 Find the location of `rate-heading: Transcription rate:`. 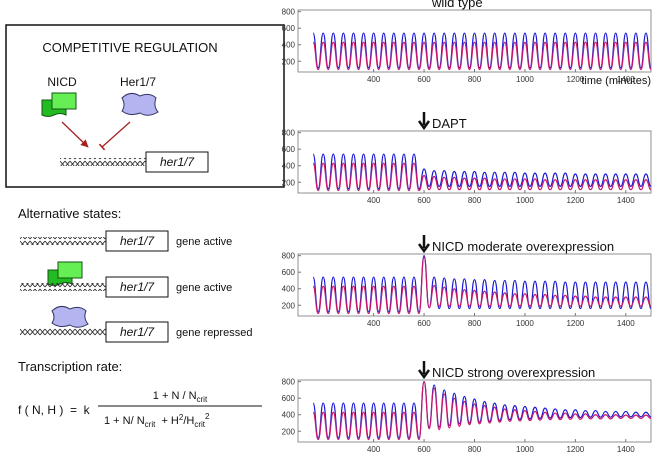

rate-heading: Transcription rate: is located at coordinates (70, 366).